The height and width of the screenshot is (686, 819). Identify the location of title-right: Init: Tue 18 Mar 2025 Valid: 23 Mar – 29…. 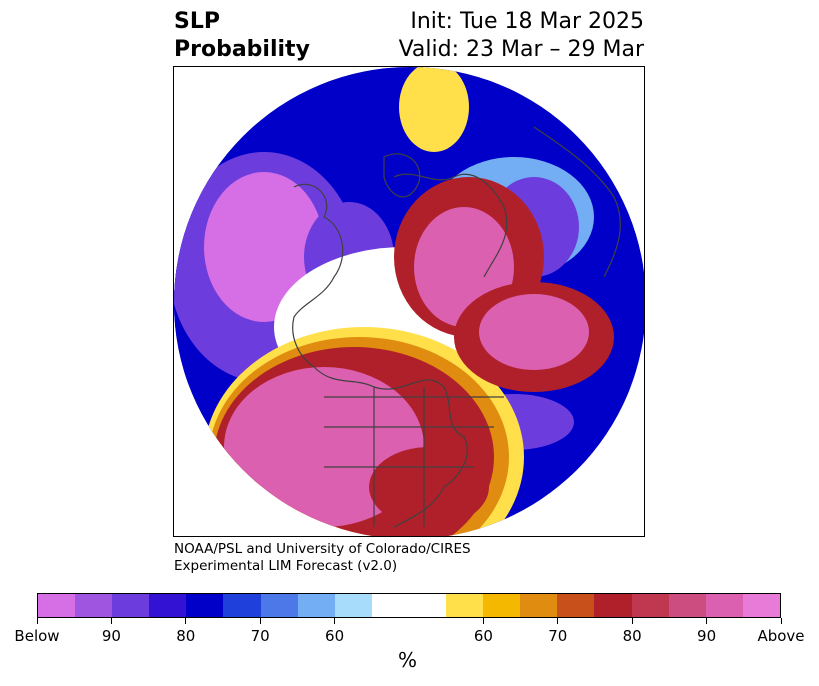
(521, 36).